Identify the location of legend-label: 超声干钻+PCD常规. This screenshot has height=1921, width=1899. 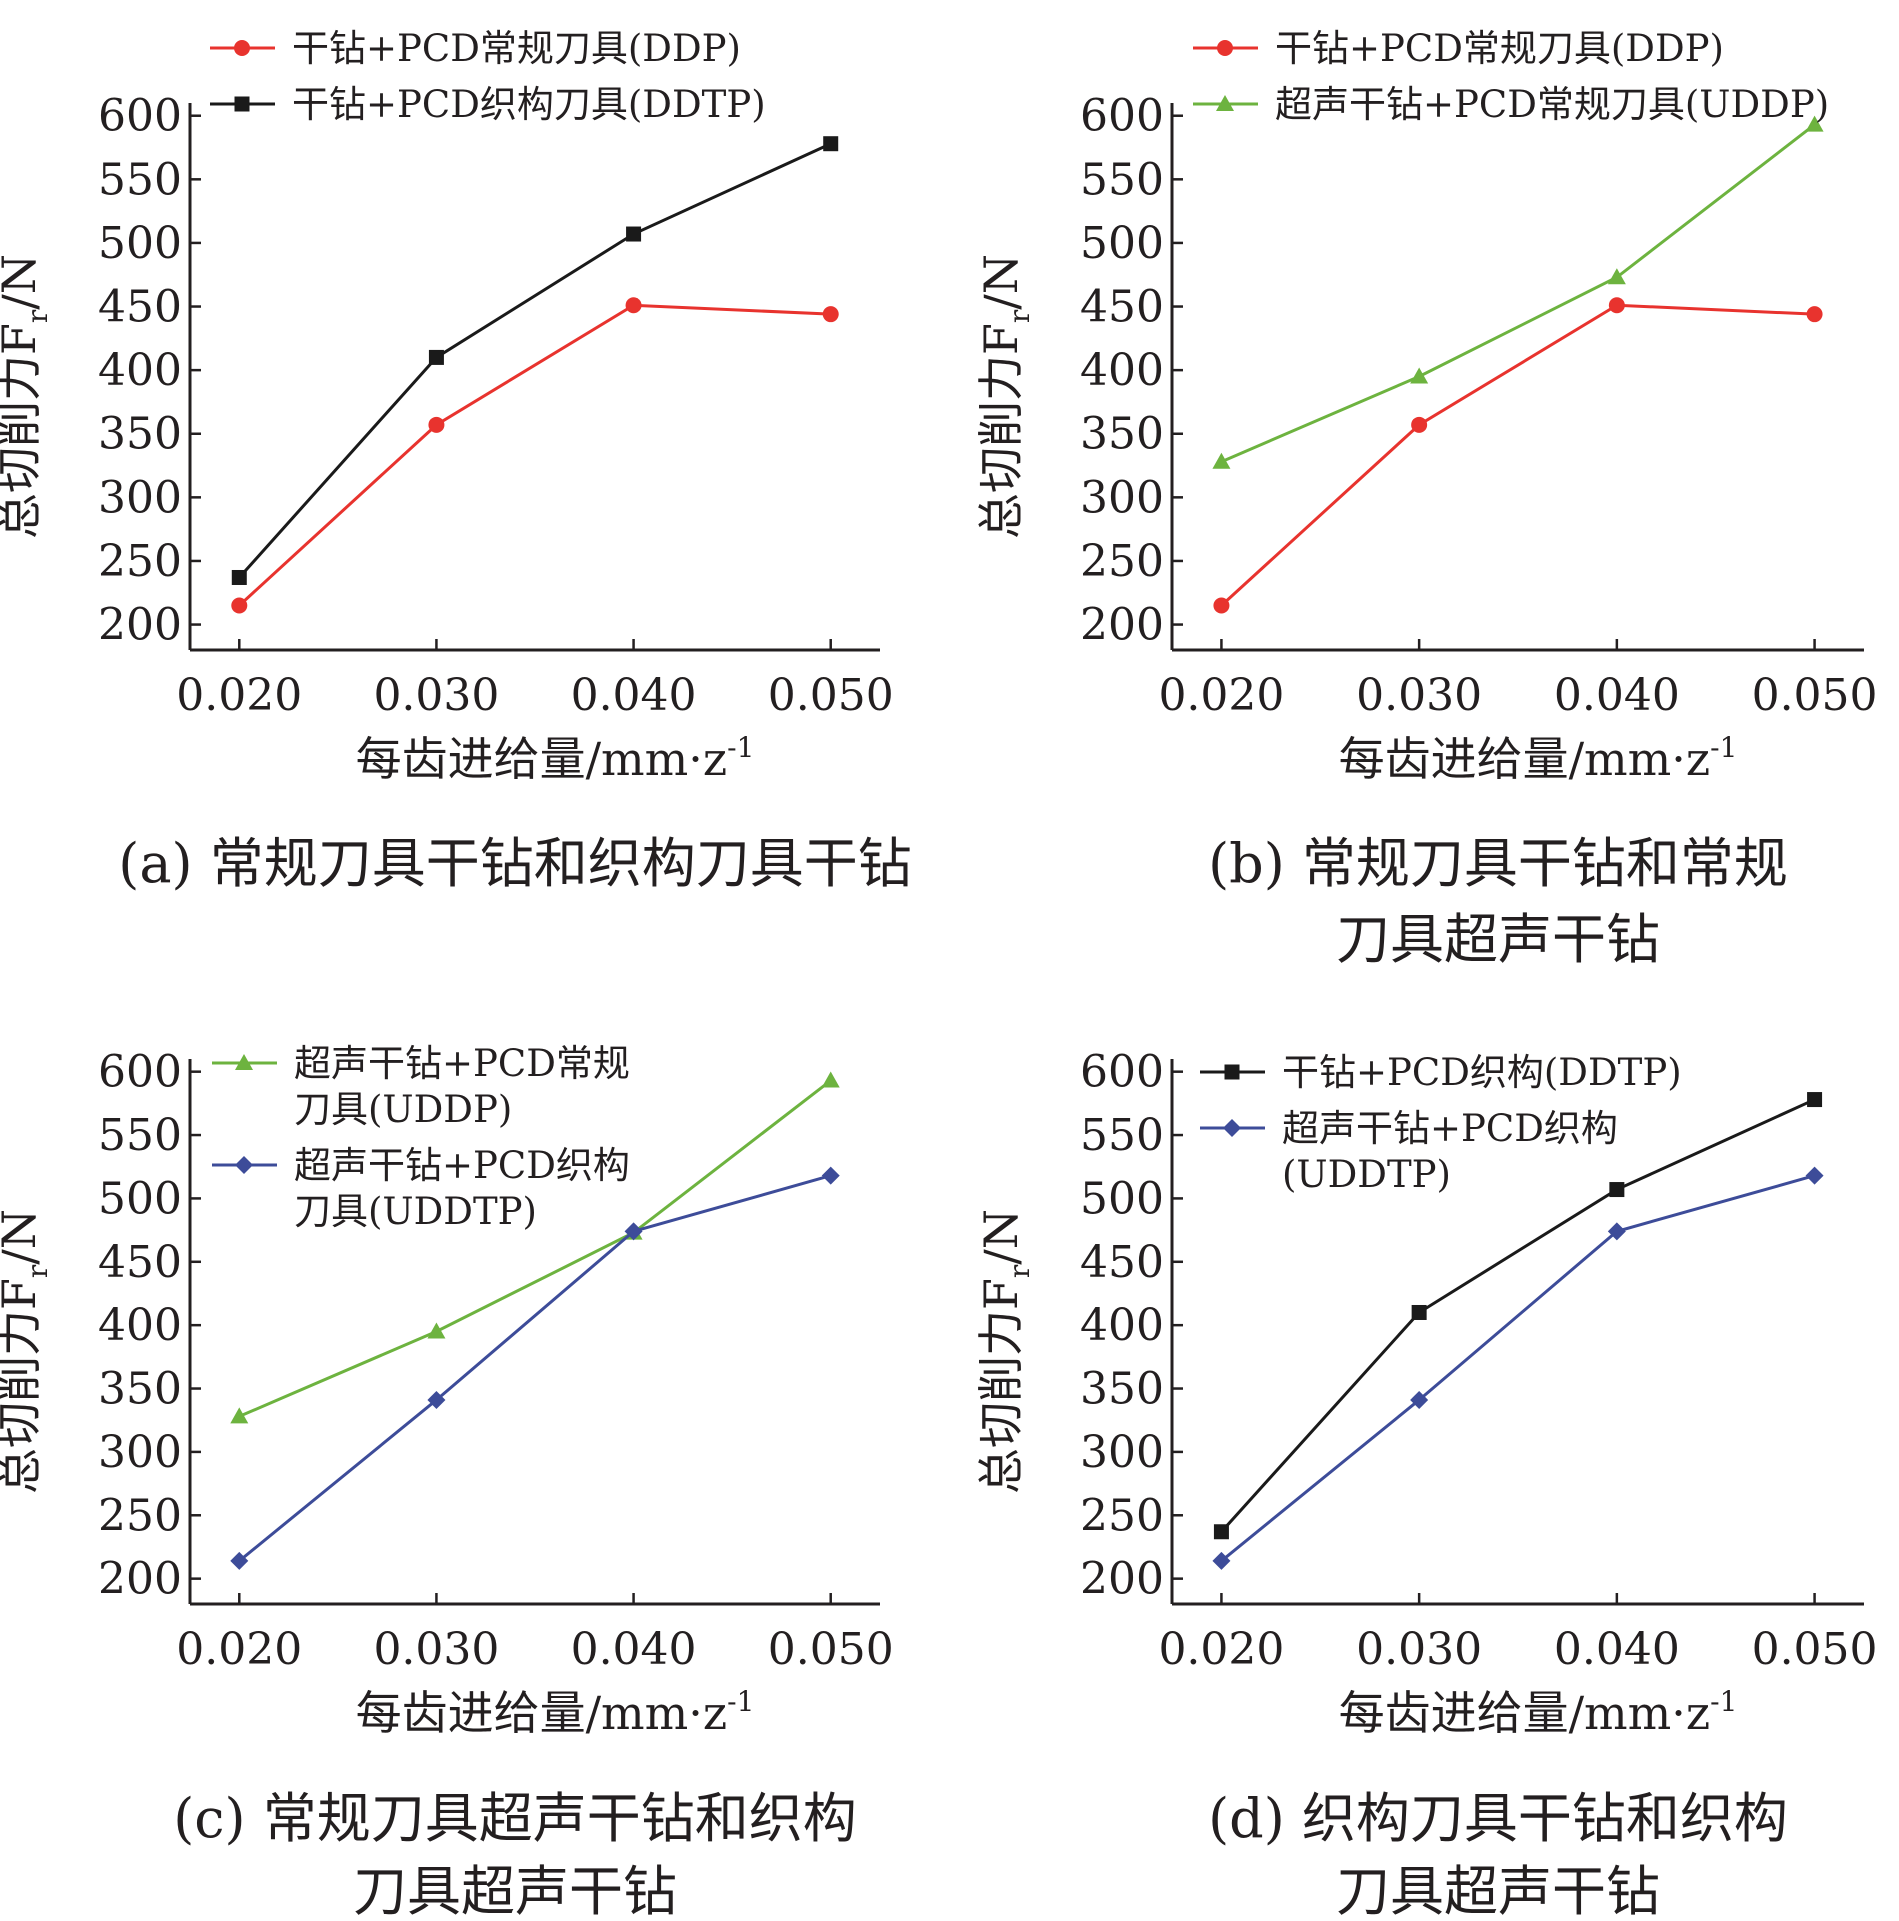
(462, 1063).